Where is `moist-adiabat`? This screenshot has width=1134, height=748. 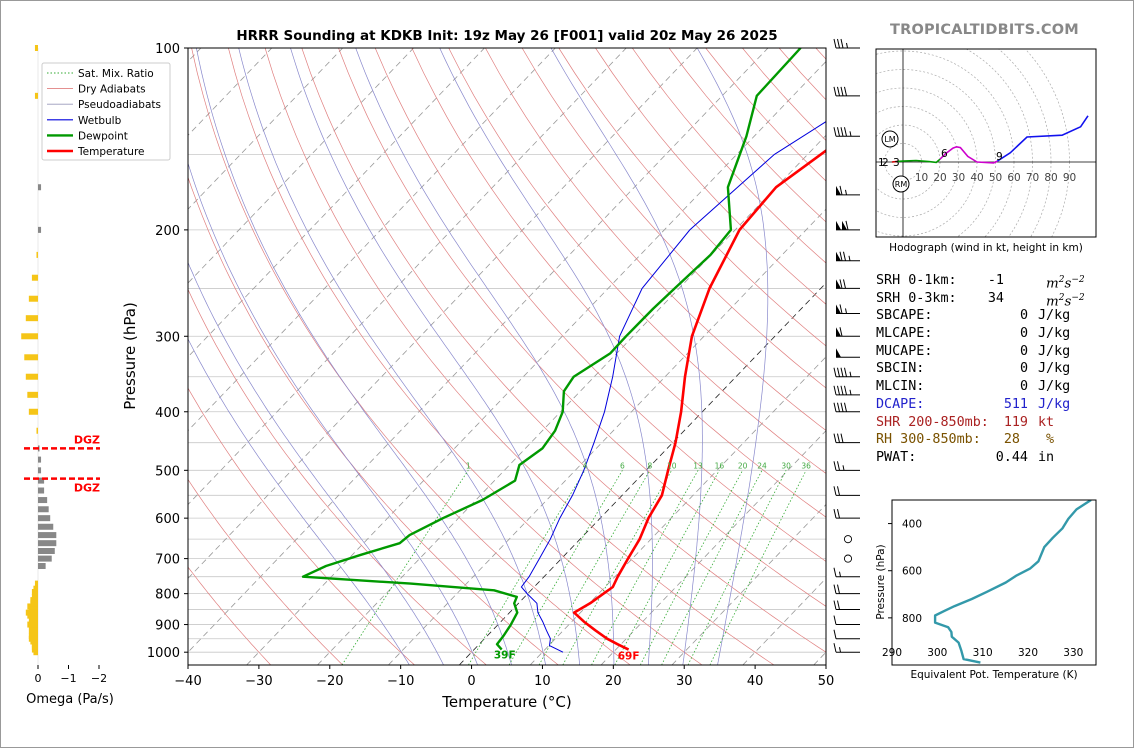
moist-adiabat is located at coordinates (299, 501).